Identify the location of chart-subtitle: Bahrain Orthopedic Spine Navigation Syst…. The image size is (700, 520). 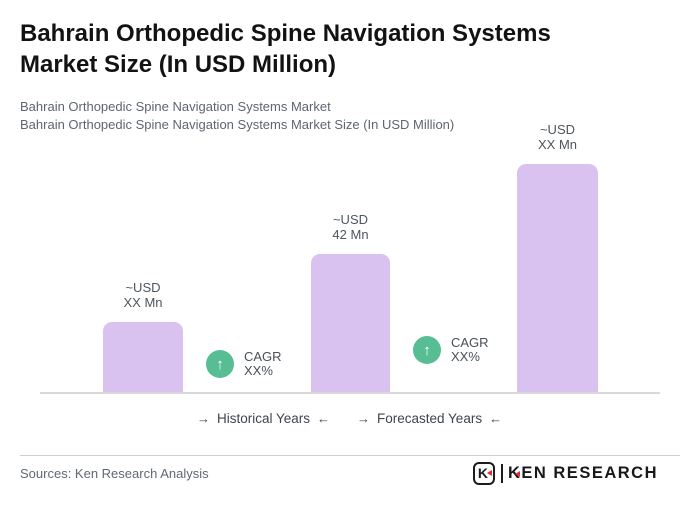
(237, 116).